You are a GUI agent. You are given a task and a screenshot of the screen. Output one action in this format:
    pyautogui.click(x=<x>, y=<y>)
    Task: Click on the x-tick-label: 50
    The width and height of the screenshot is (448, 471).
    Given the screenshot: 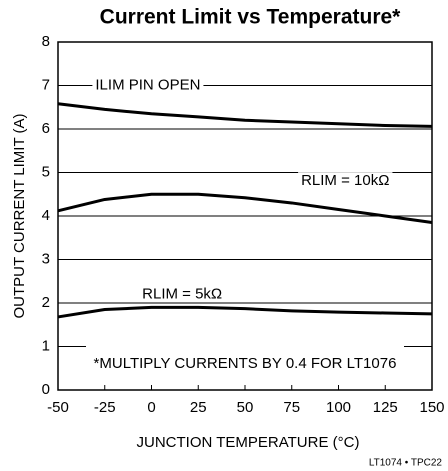 What is the action you would take?
    pyautogui.click(x=245, y=407)
    